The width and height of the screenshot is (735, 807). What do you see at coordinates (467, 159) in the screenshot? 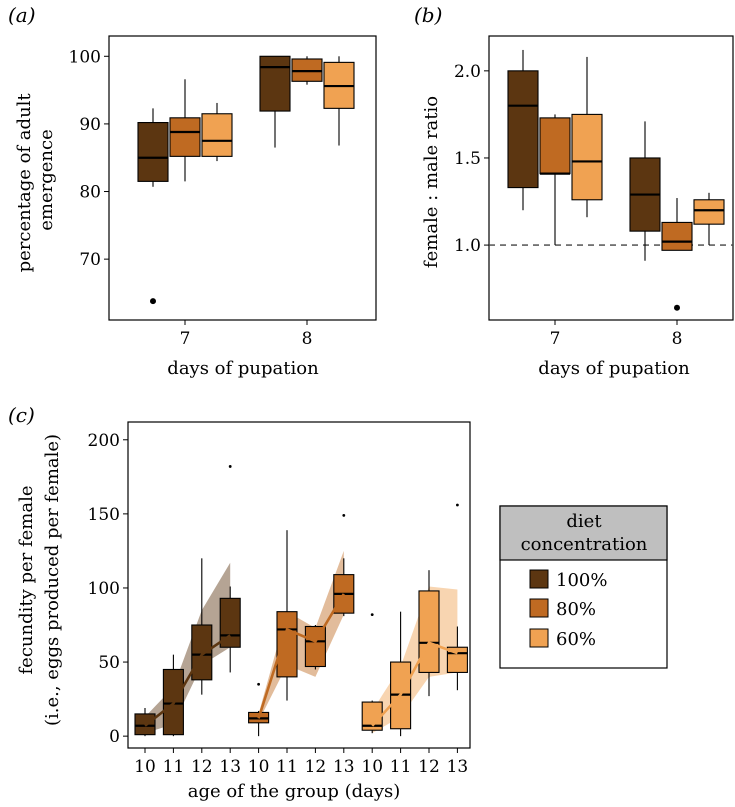
I see `ytick-label-1-1: 1.5` at bounding box center [467, 159].